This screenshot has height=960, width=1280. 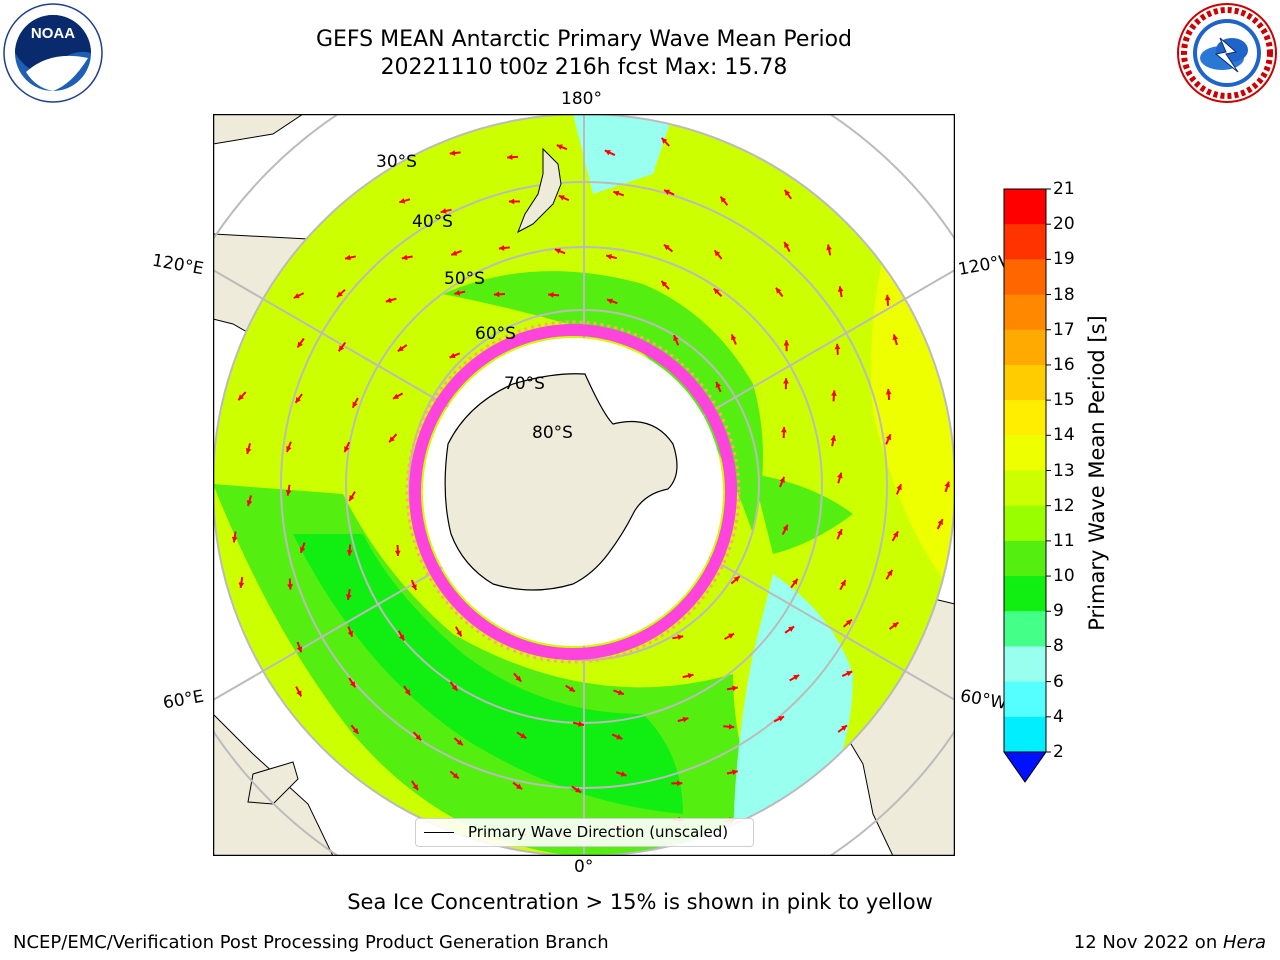 I want to click on antarctic-peninsula-landmass, so click(x=258, y=129).